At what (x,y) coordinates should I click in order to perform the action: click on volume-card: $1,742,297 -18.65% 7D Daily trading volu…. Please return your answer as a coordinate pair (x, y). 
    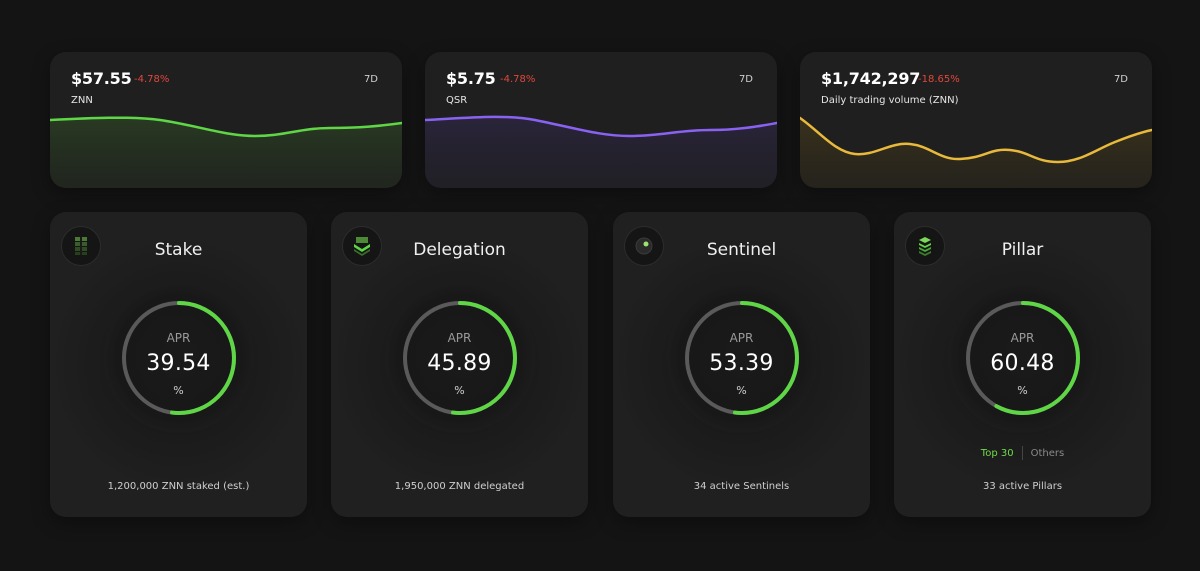
    Looking at the image, I should click on (976, 120).